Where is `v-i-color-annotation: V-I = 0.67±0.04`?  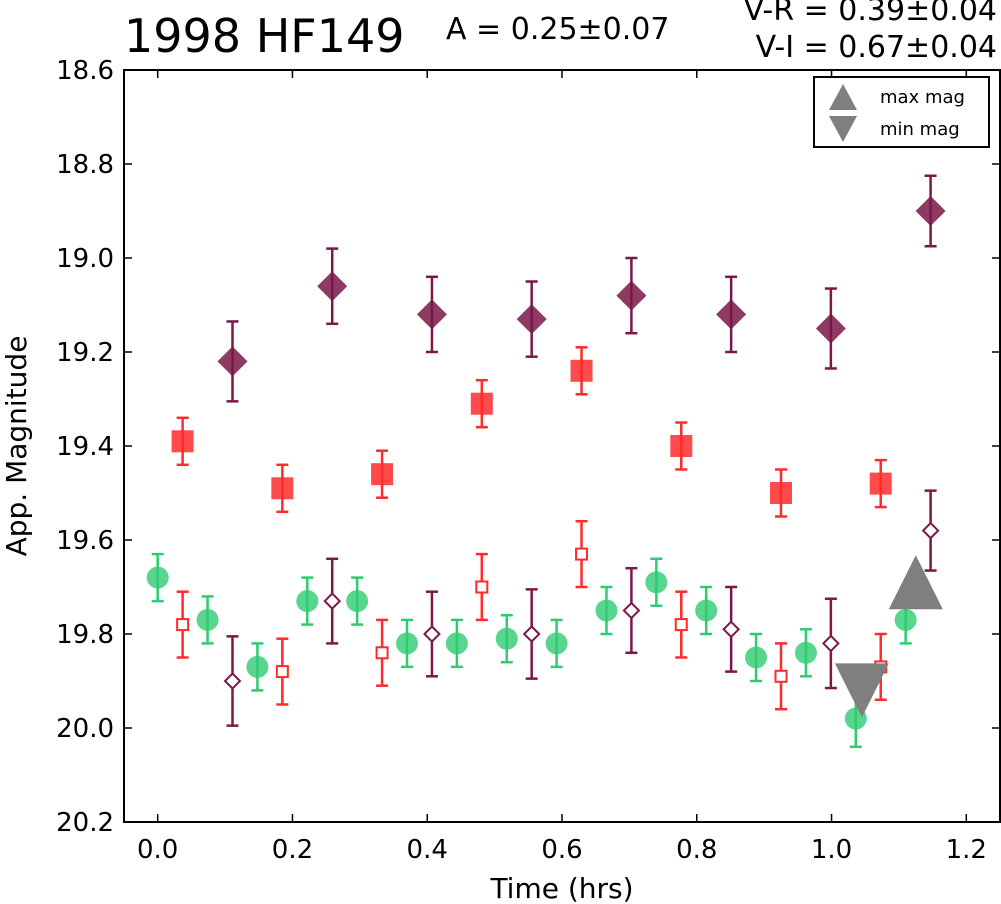 v-i-color-annotation: V-I = 0.67±0.04 is located at coordinates (876, 47).